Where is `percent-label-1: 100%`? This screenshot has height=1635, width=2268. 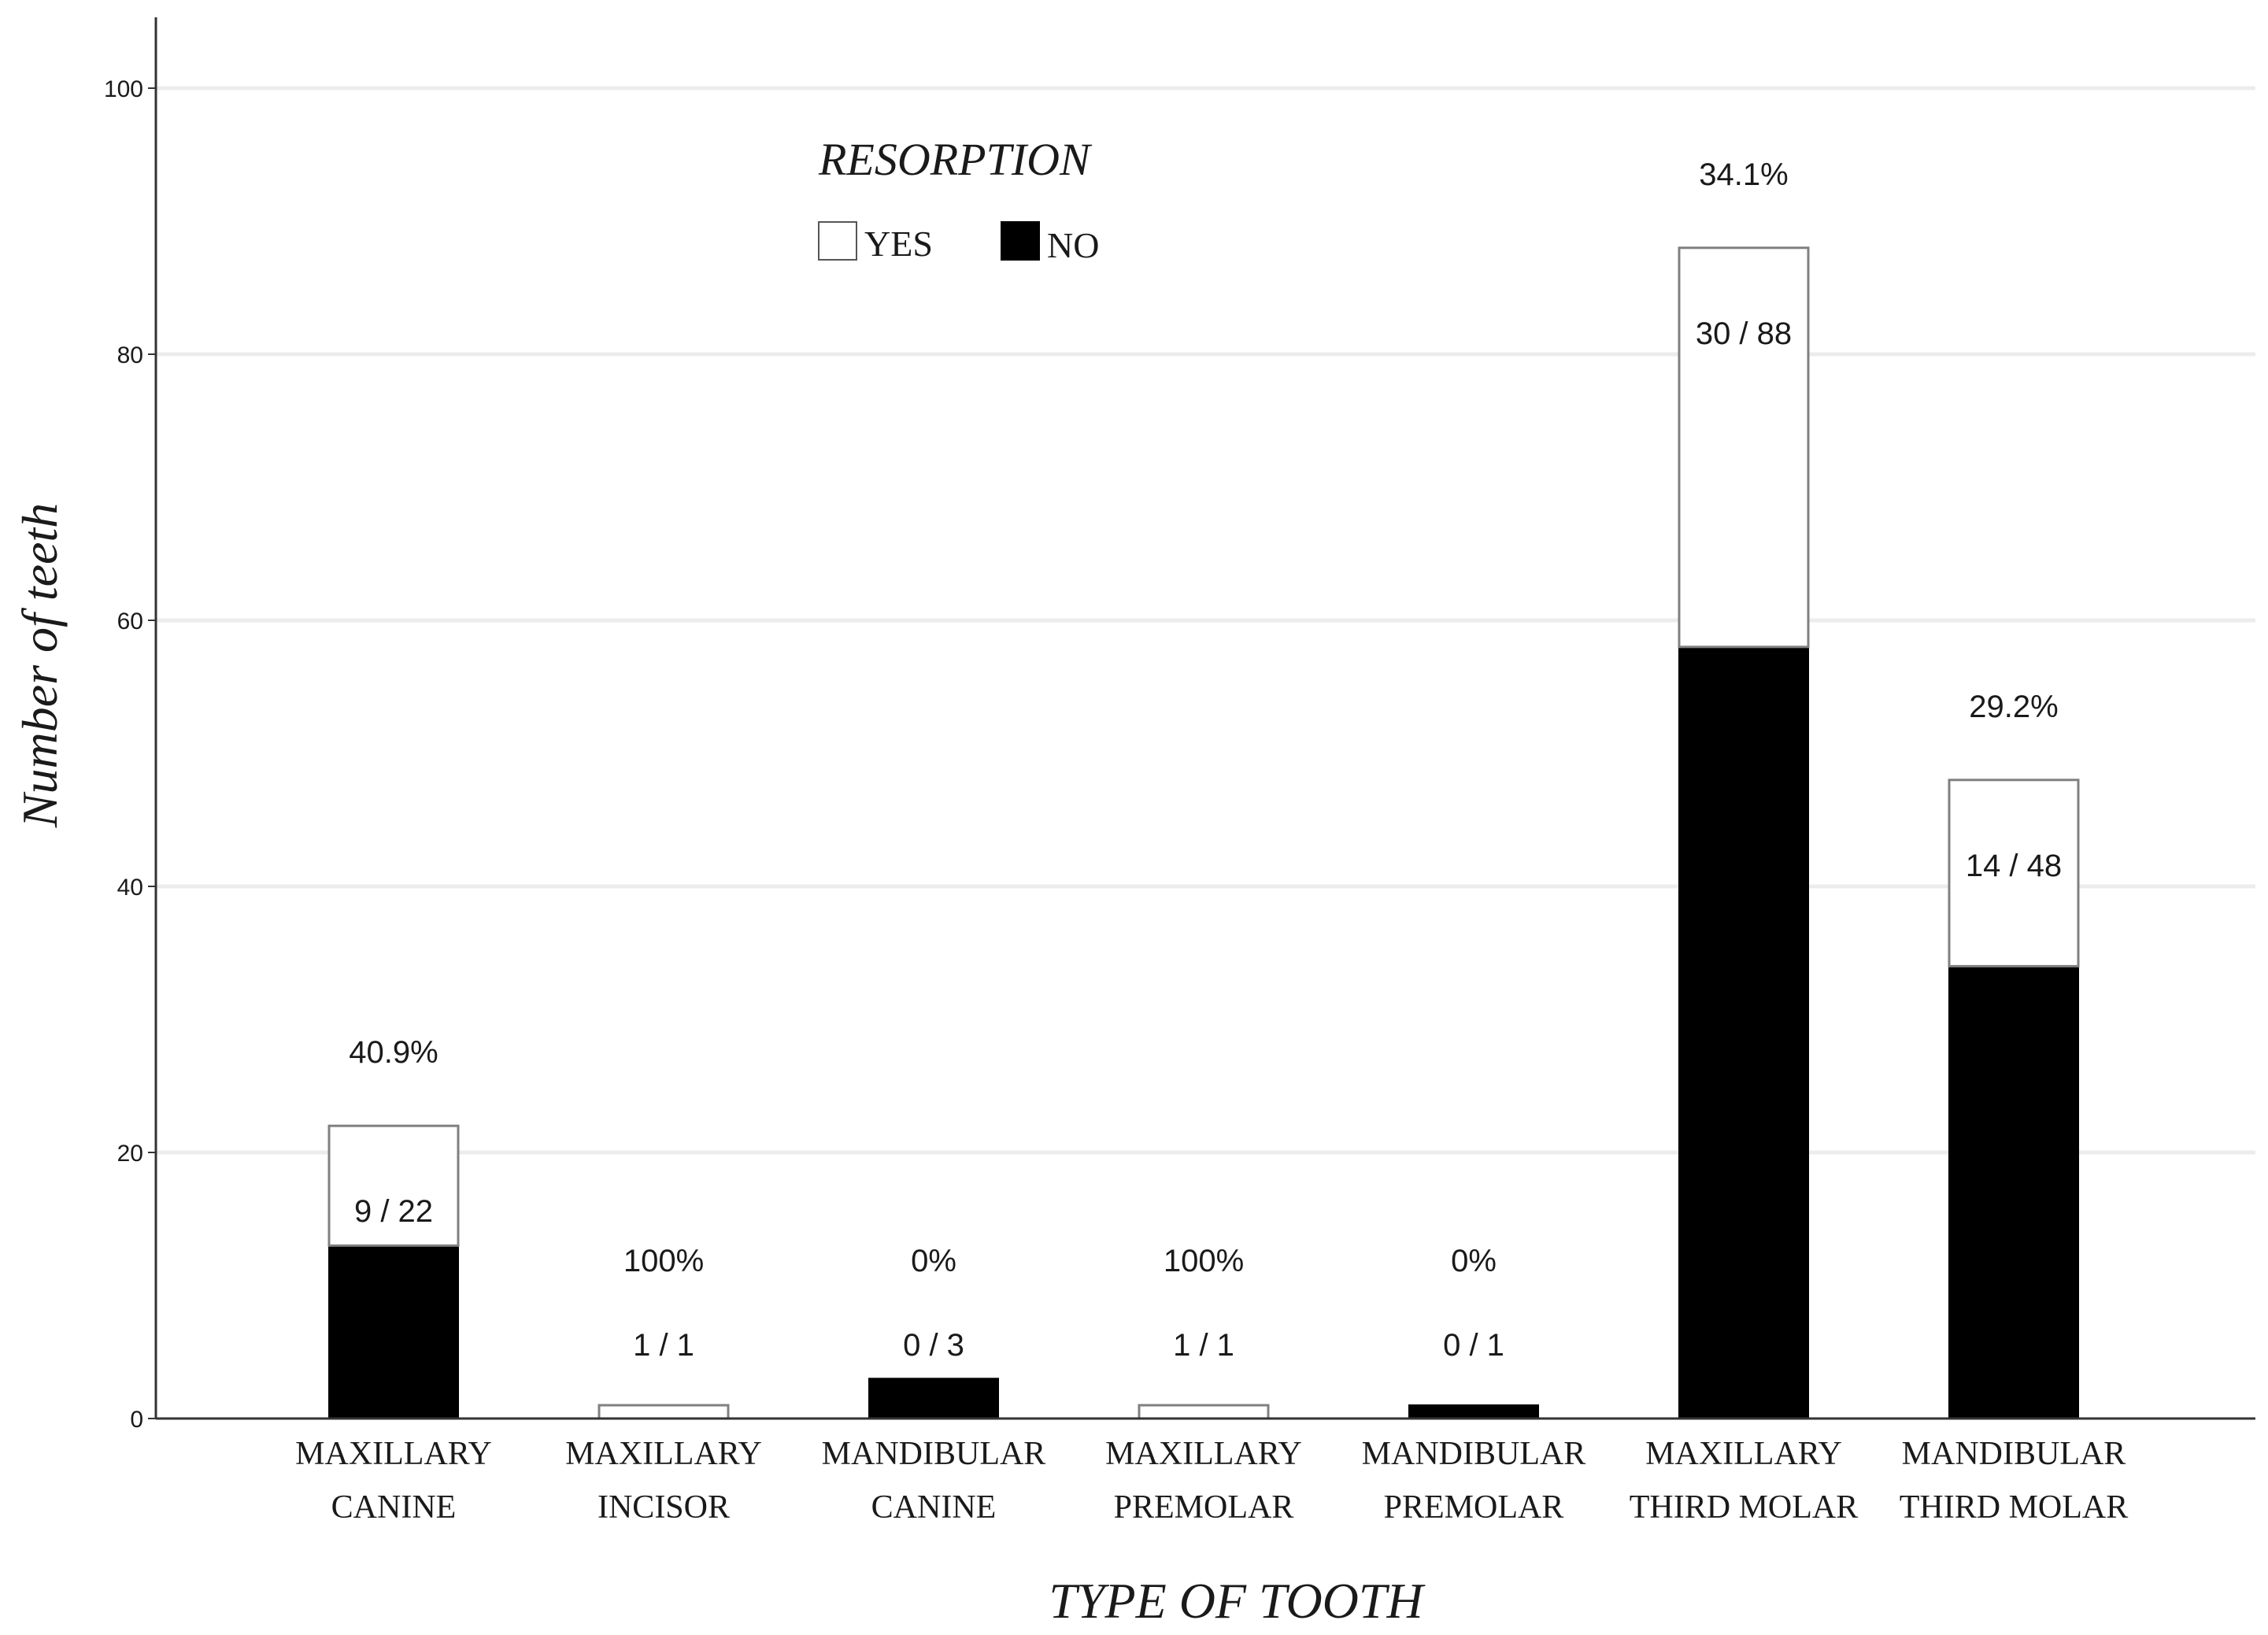
percent-label-1: 100% is located at coordinates (663, 1261).